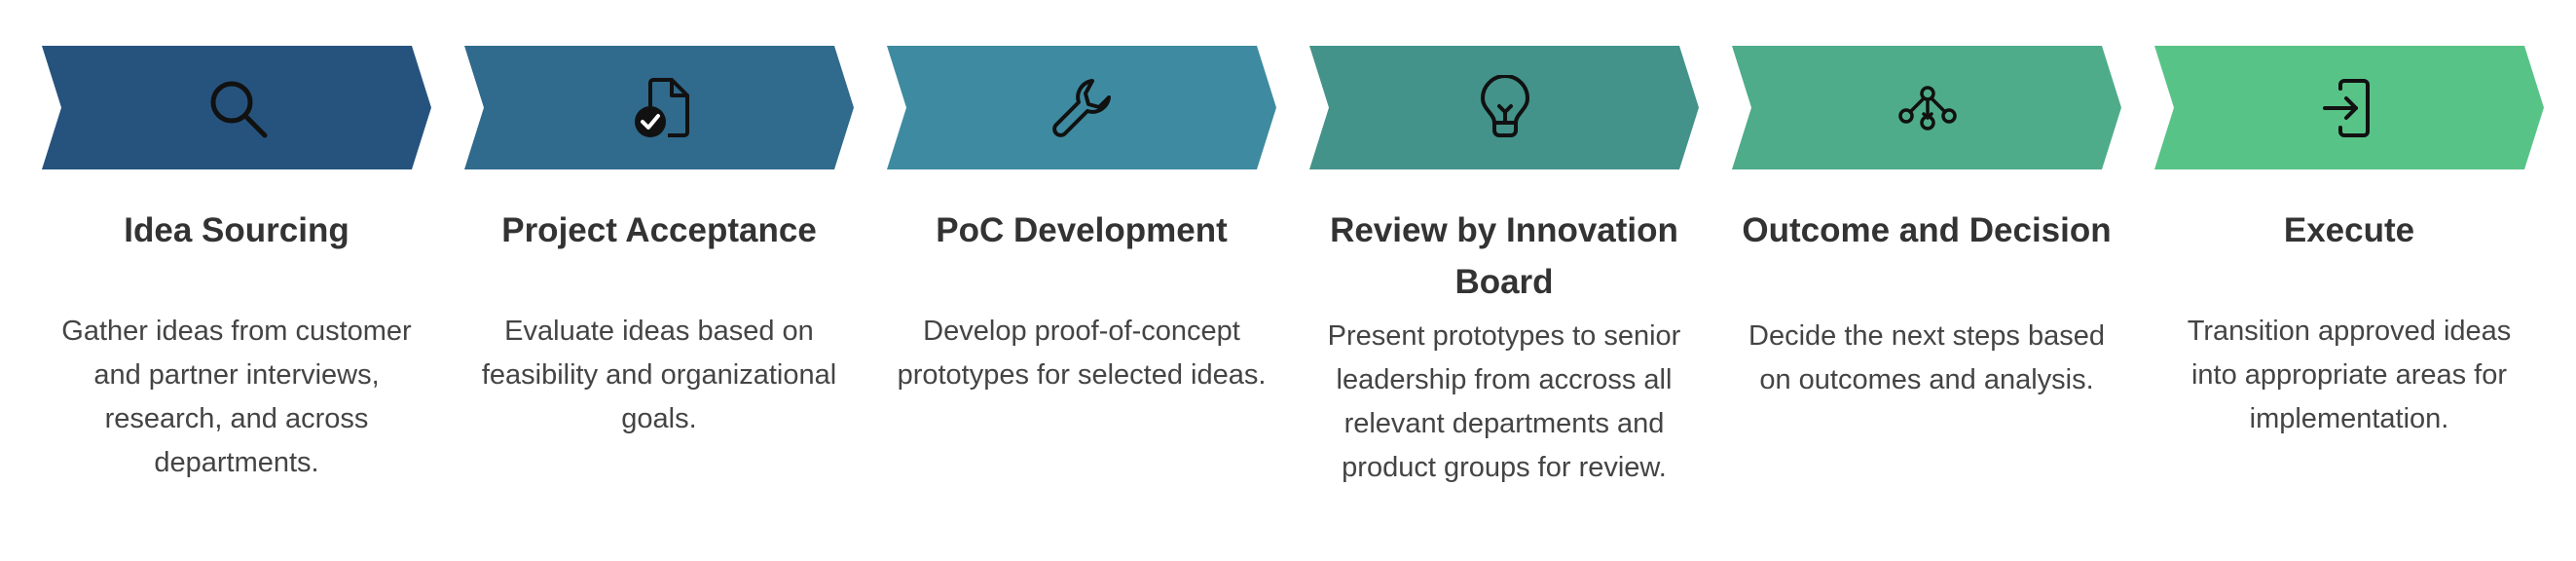 This screenshot has width=2576, height=561. I want to click on decision-tree-icon, so click(1928, 108).